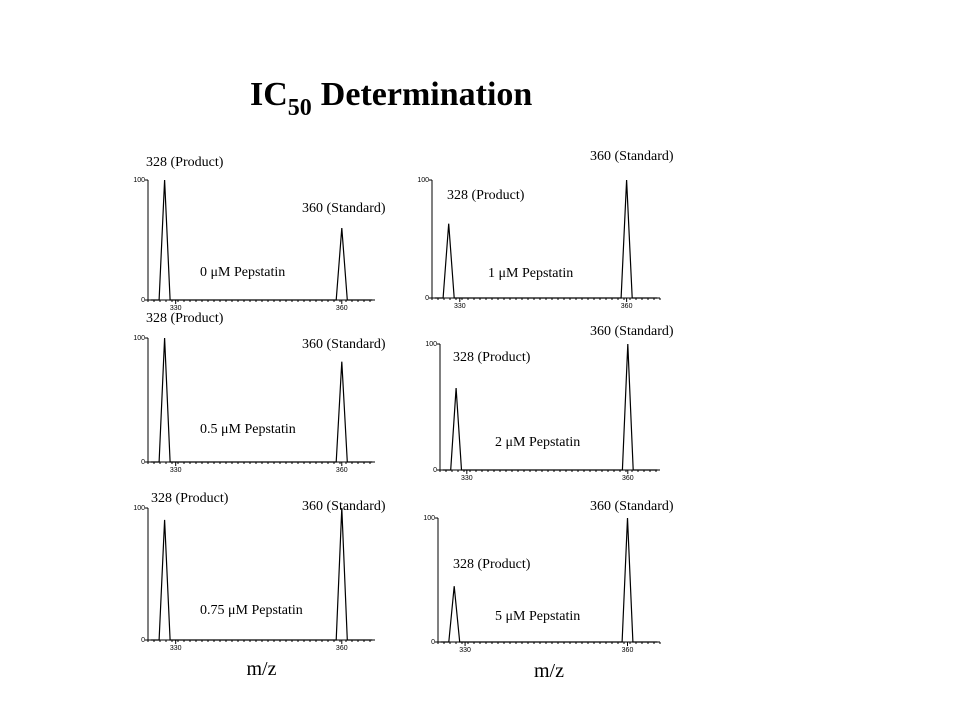  I want to click on title-subscript: 50, so click(300, 108).